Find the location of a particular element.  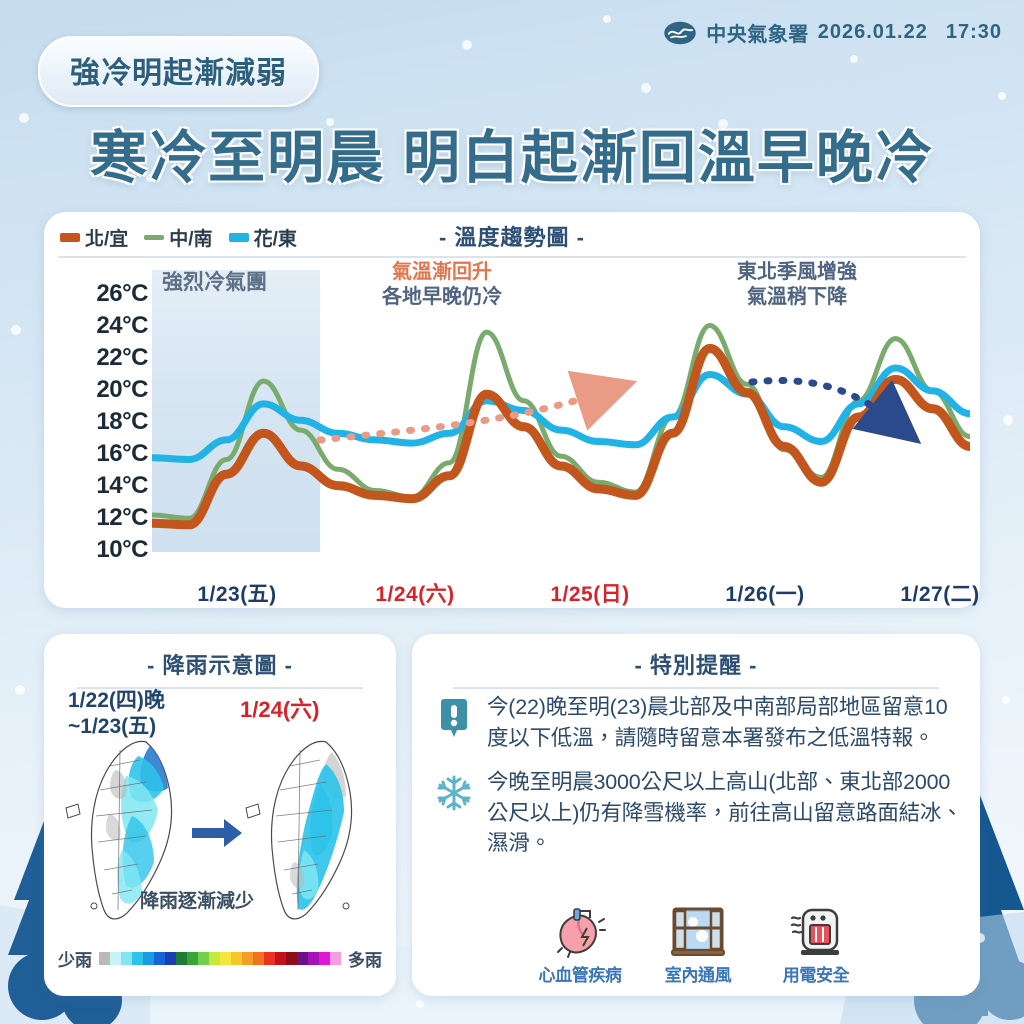

annotation-cooling-line2: 氣溫稍下降 is located at coordinates (797, 297).